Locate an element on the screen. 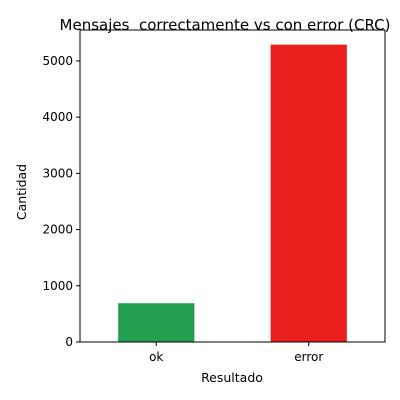 Image resolution: width=400 pixels, height=400 pixels. y-tick-label: 2000 is located at coordinates (57, 230).